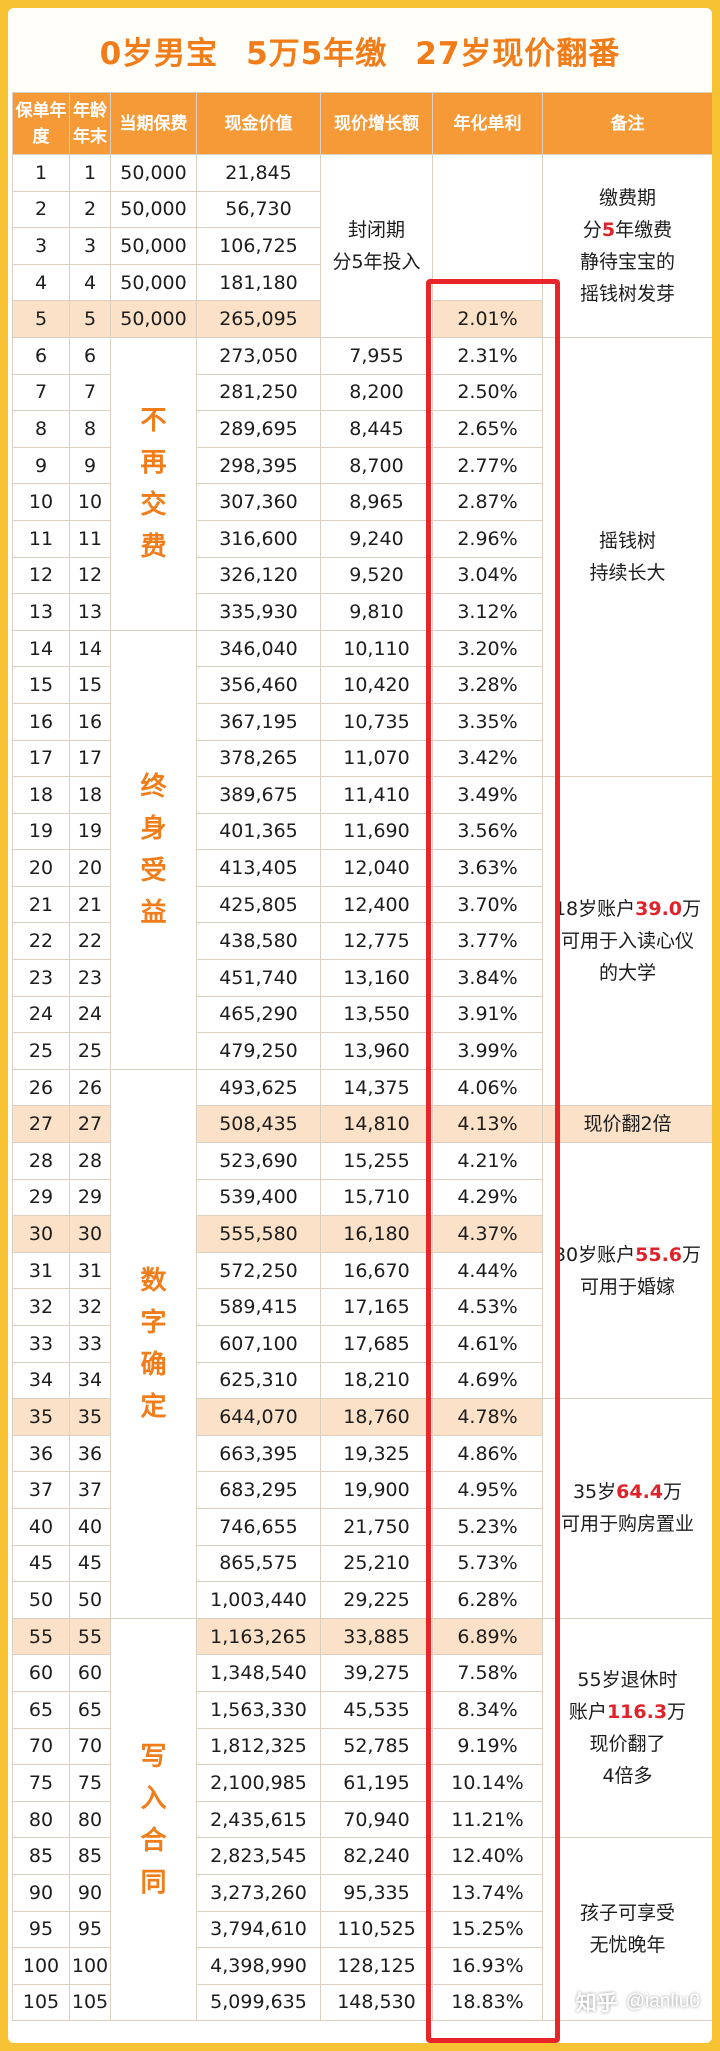 This screenshot has width=720, height=2051. I want to click on annual-rate-cell: 2.96%, so click(487, 538).